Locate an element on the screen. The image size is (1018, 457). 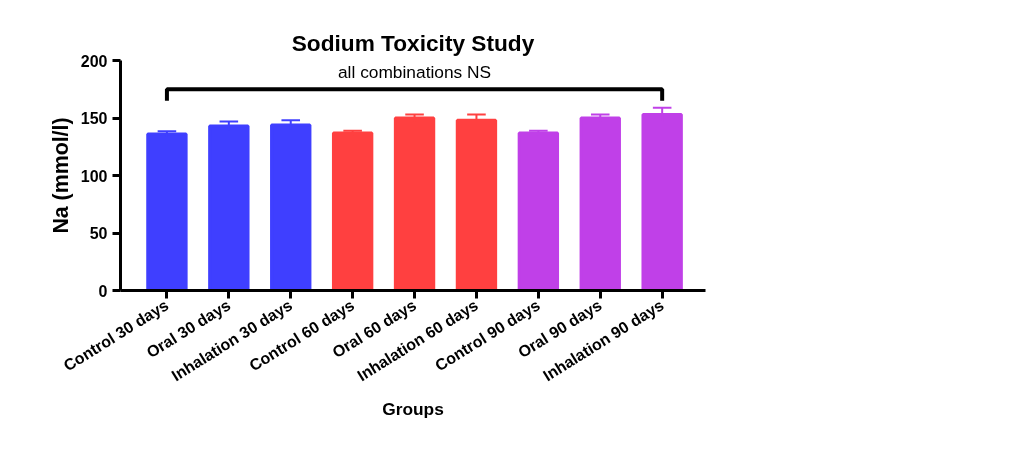
chart-title: Sodium Toxicity Study is located at coordinates (413, 42).